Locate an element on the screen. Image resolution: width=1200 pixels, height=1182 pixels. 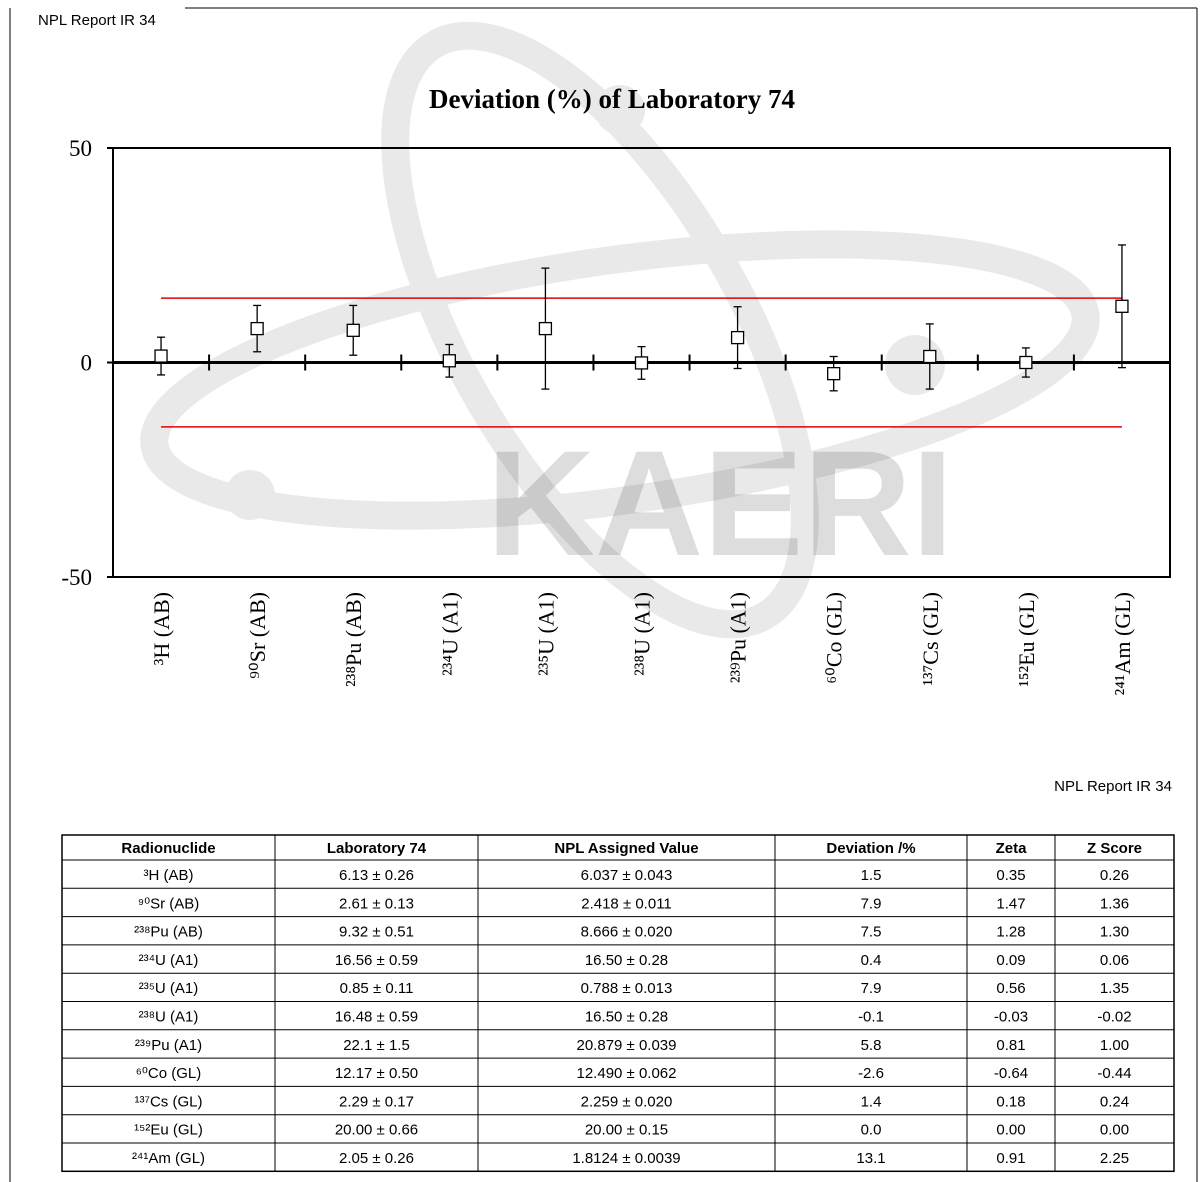
table-cell: 0.91 is located at coordinates (1010, 1158).